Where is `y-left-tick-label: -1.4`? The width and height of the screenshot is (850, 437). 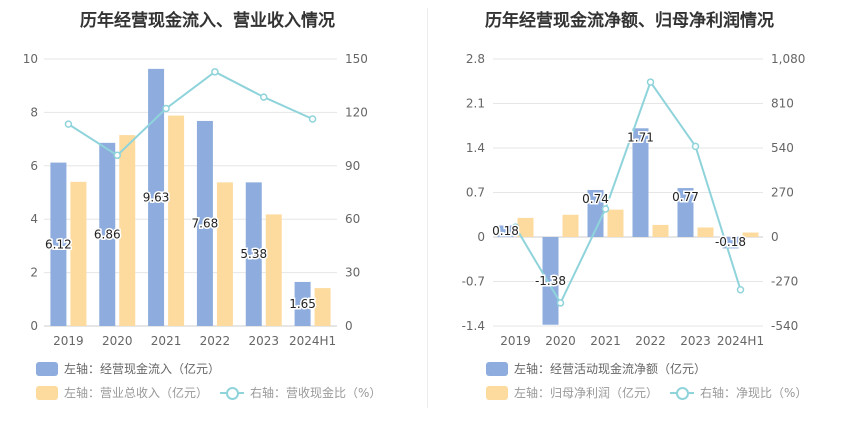 y-left-tick-label: -1.4 is located at coordinates (473, 326).